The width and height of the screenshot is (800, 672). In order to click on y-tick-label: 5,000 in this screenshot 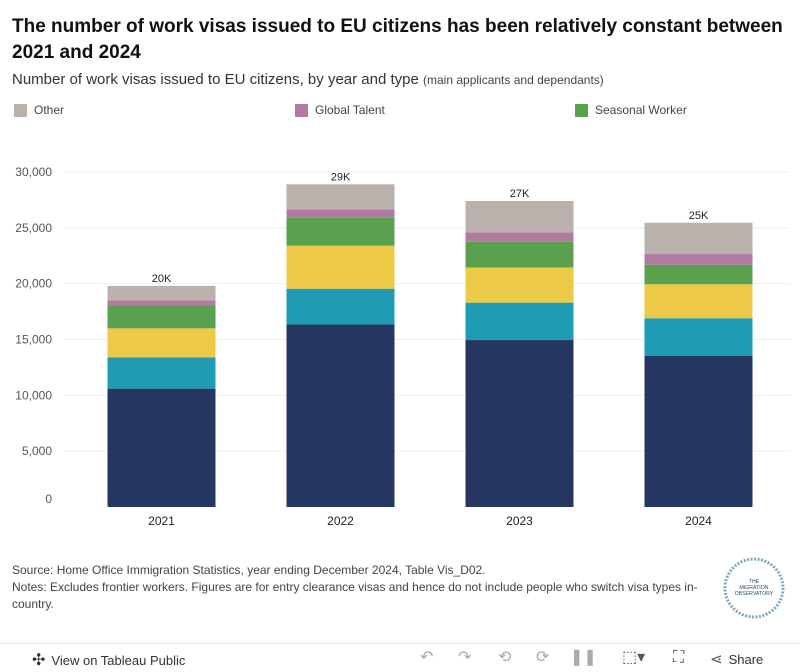, I will do `click(37, 451)`.